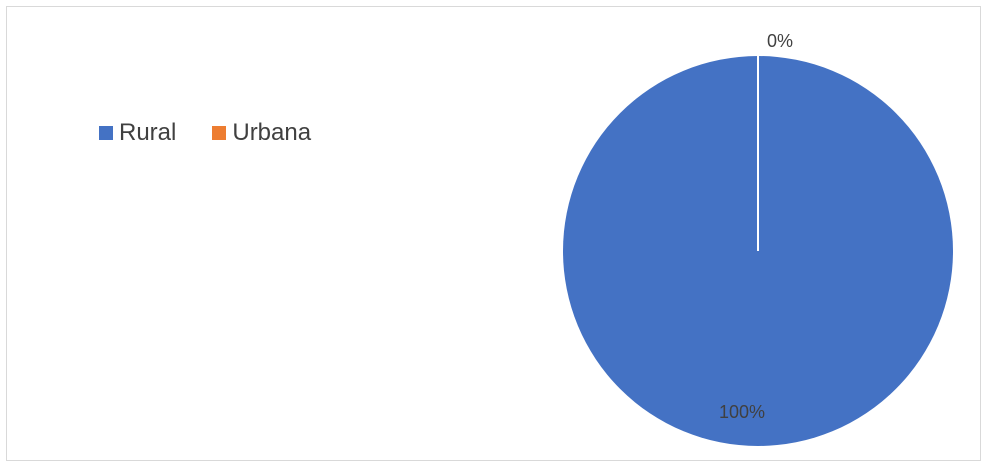 This screenshot has height=468, width=989. I want to click on legend-swatch-rural, so click(106, 133).